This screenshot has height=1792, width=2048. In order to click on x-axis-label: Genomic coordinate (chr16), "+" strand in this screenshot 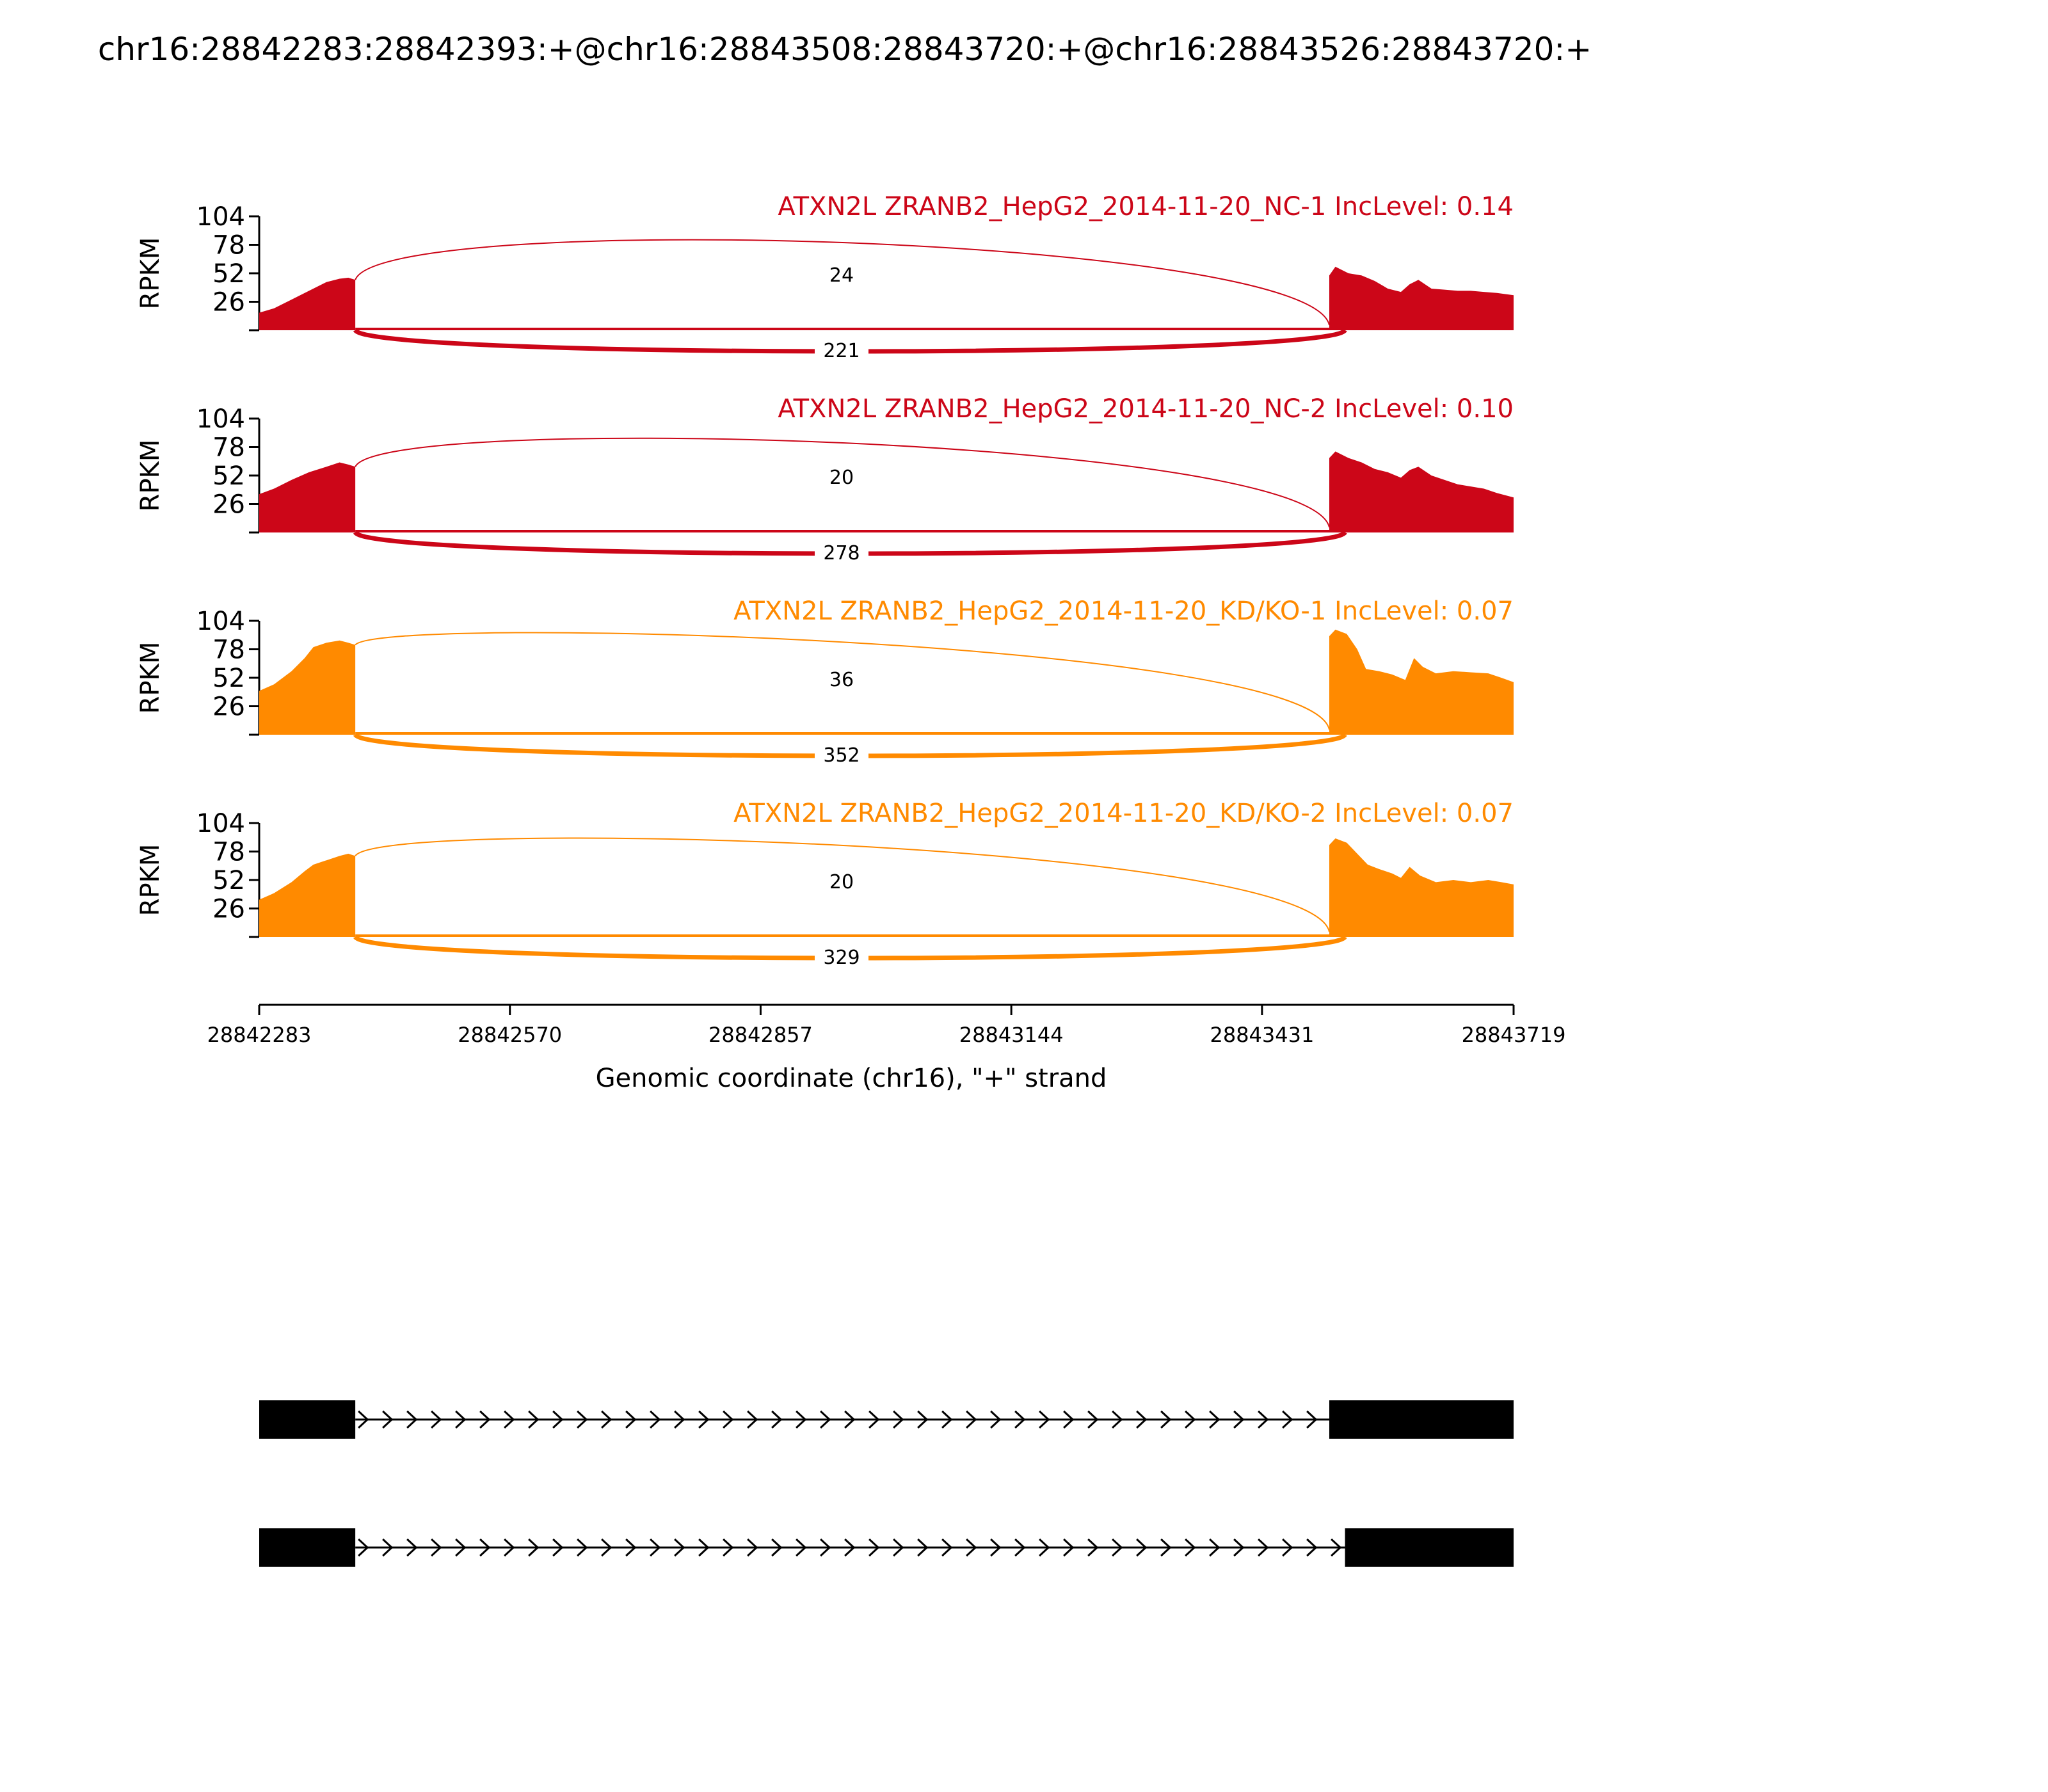, I will do `click(851, 1078)`.